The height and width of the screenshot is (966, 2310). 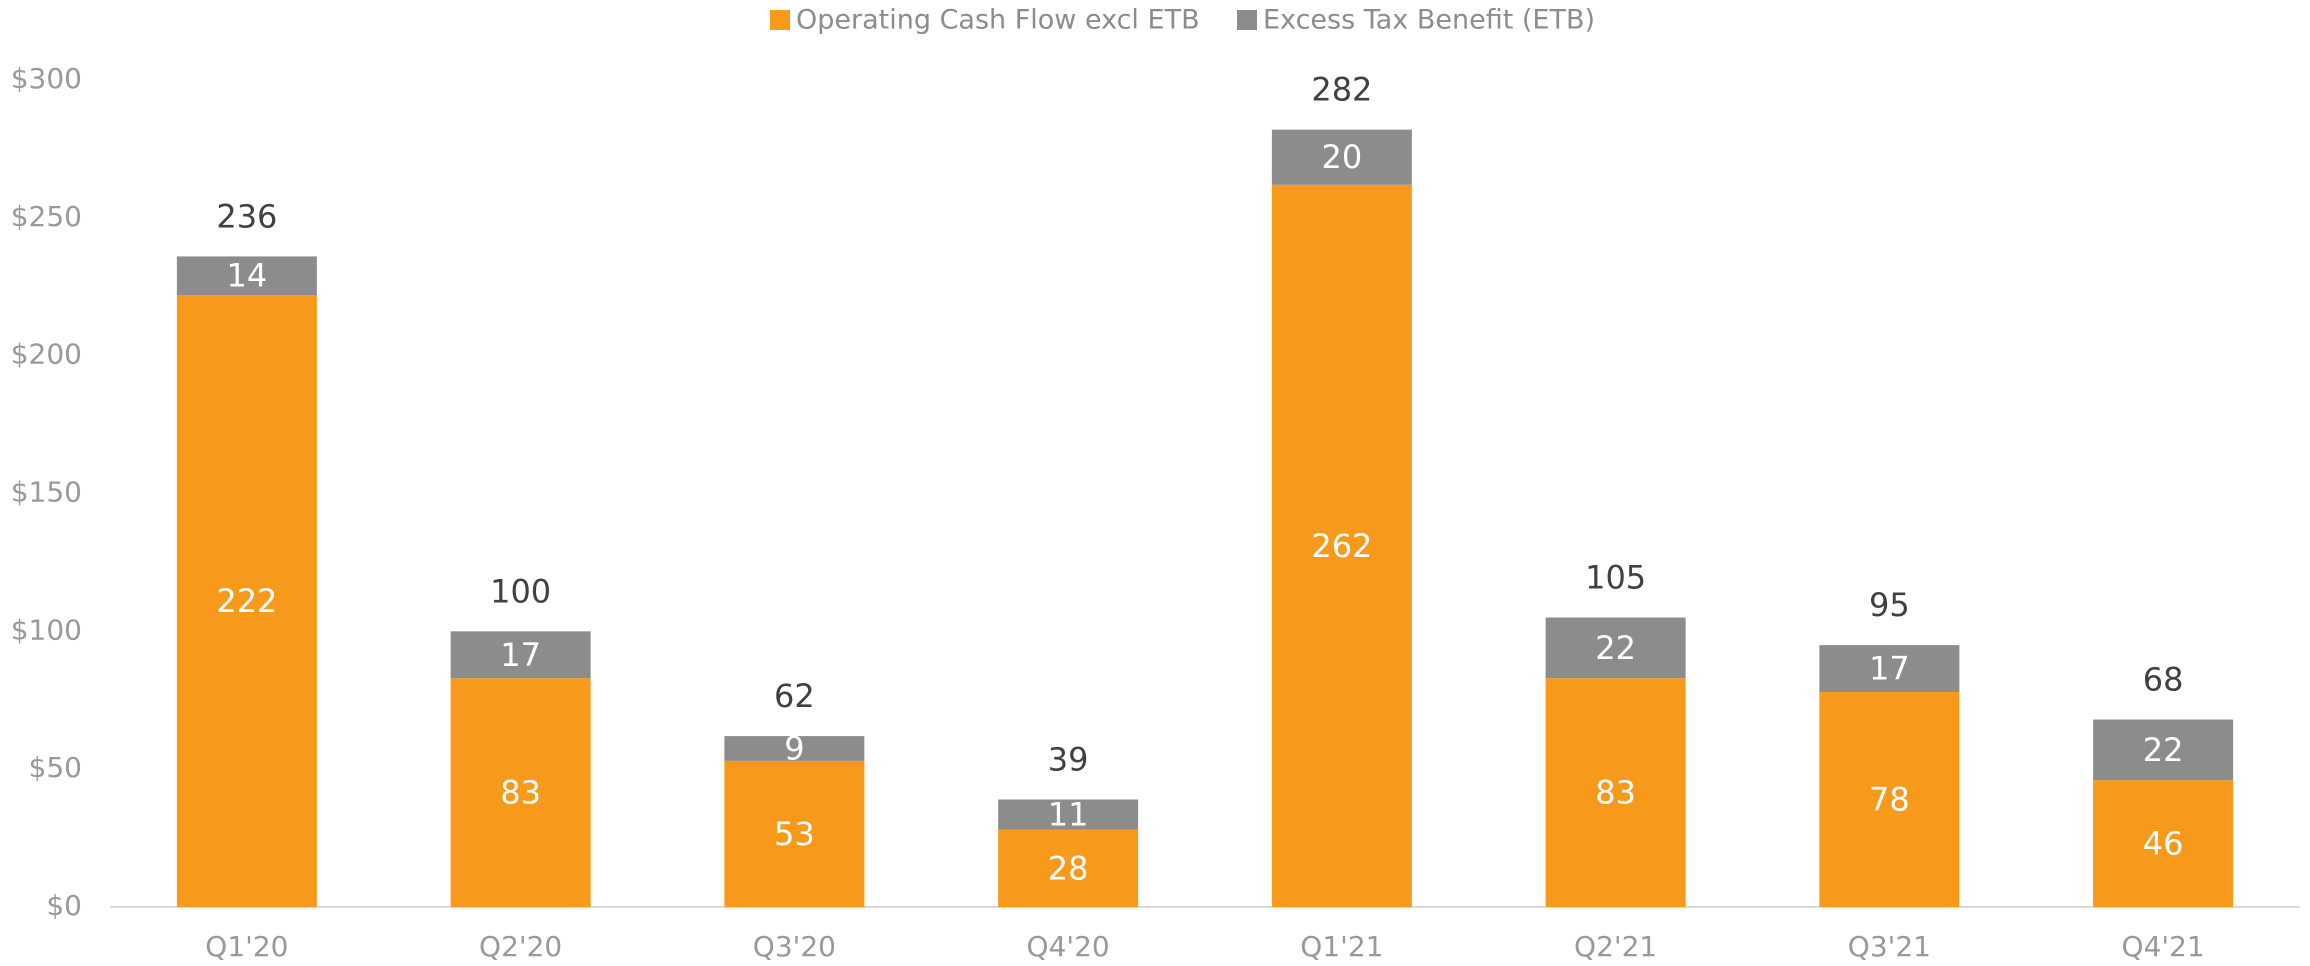 I want to click on y-tick-label: $50, so click(x=55, y=767).